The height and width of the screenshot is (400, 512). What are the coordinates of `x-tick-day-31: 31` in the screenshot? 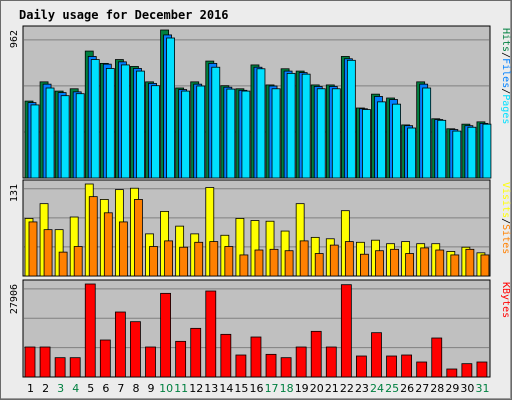 It's located at (482, 388).